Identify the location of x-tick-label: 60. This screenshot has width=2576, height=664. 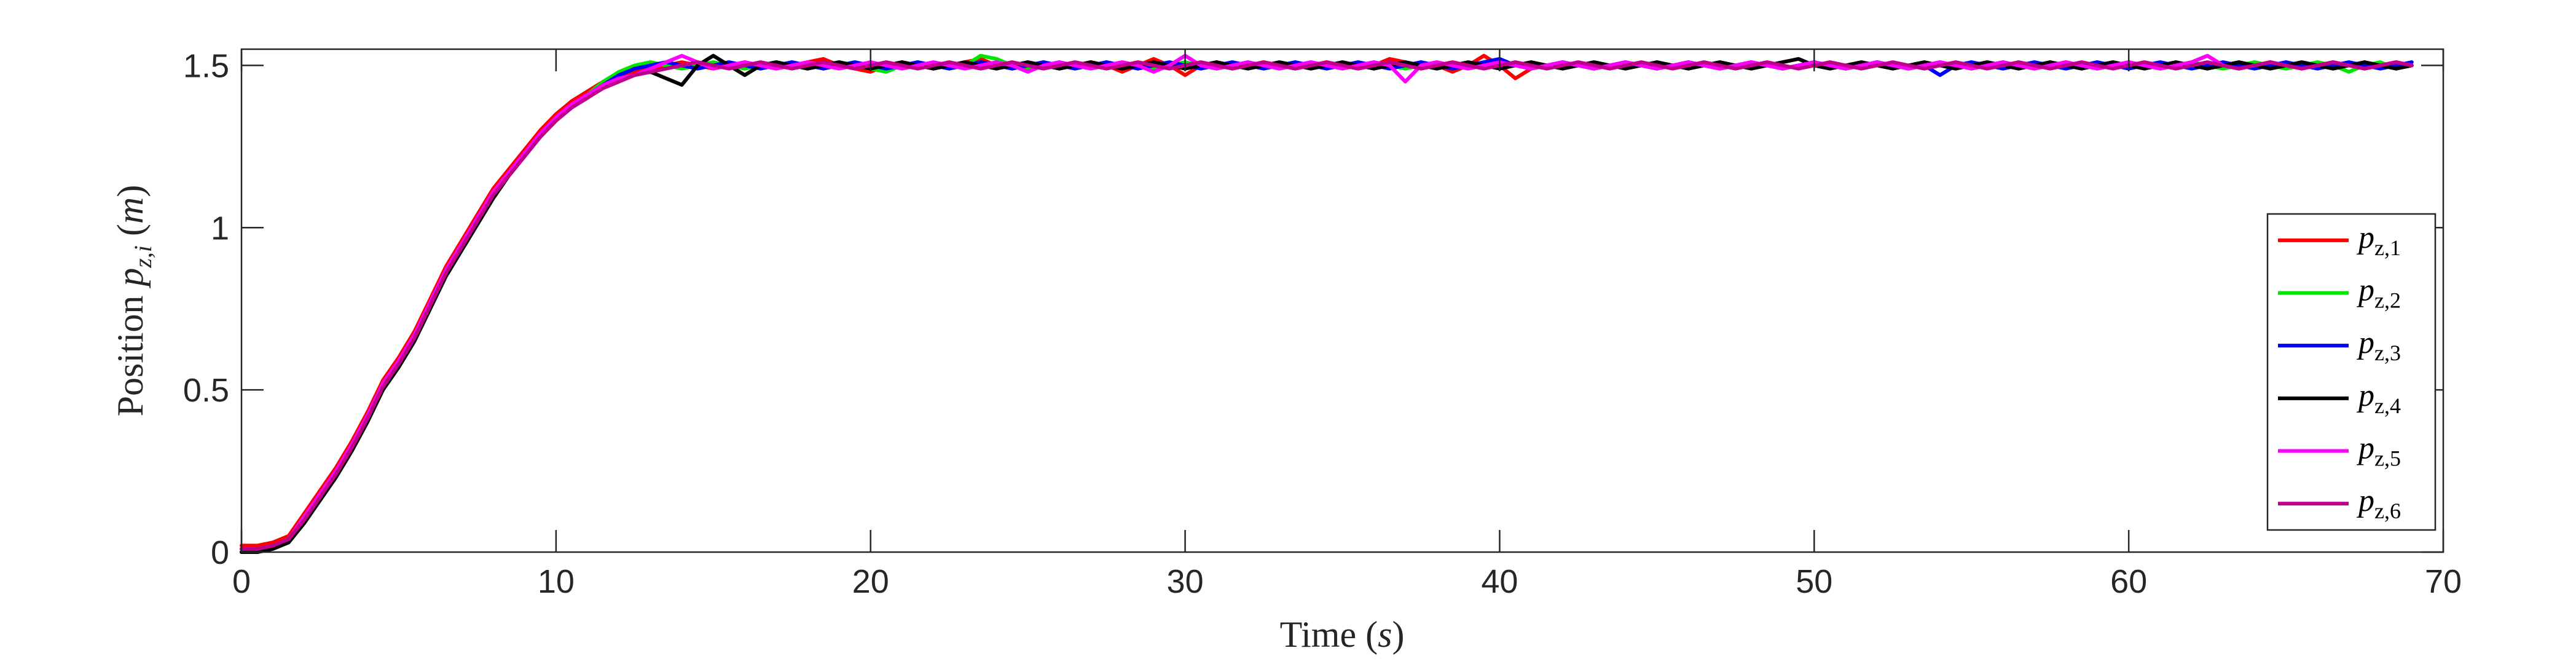
(2128, 581).